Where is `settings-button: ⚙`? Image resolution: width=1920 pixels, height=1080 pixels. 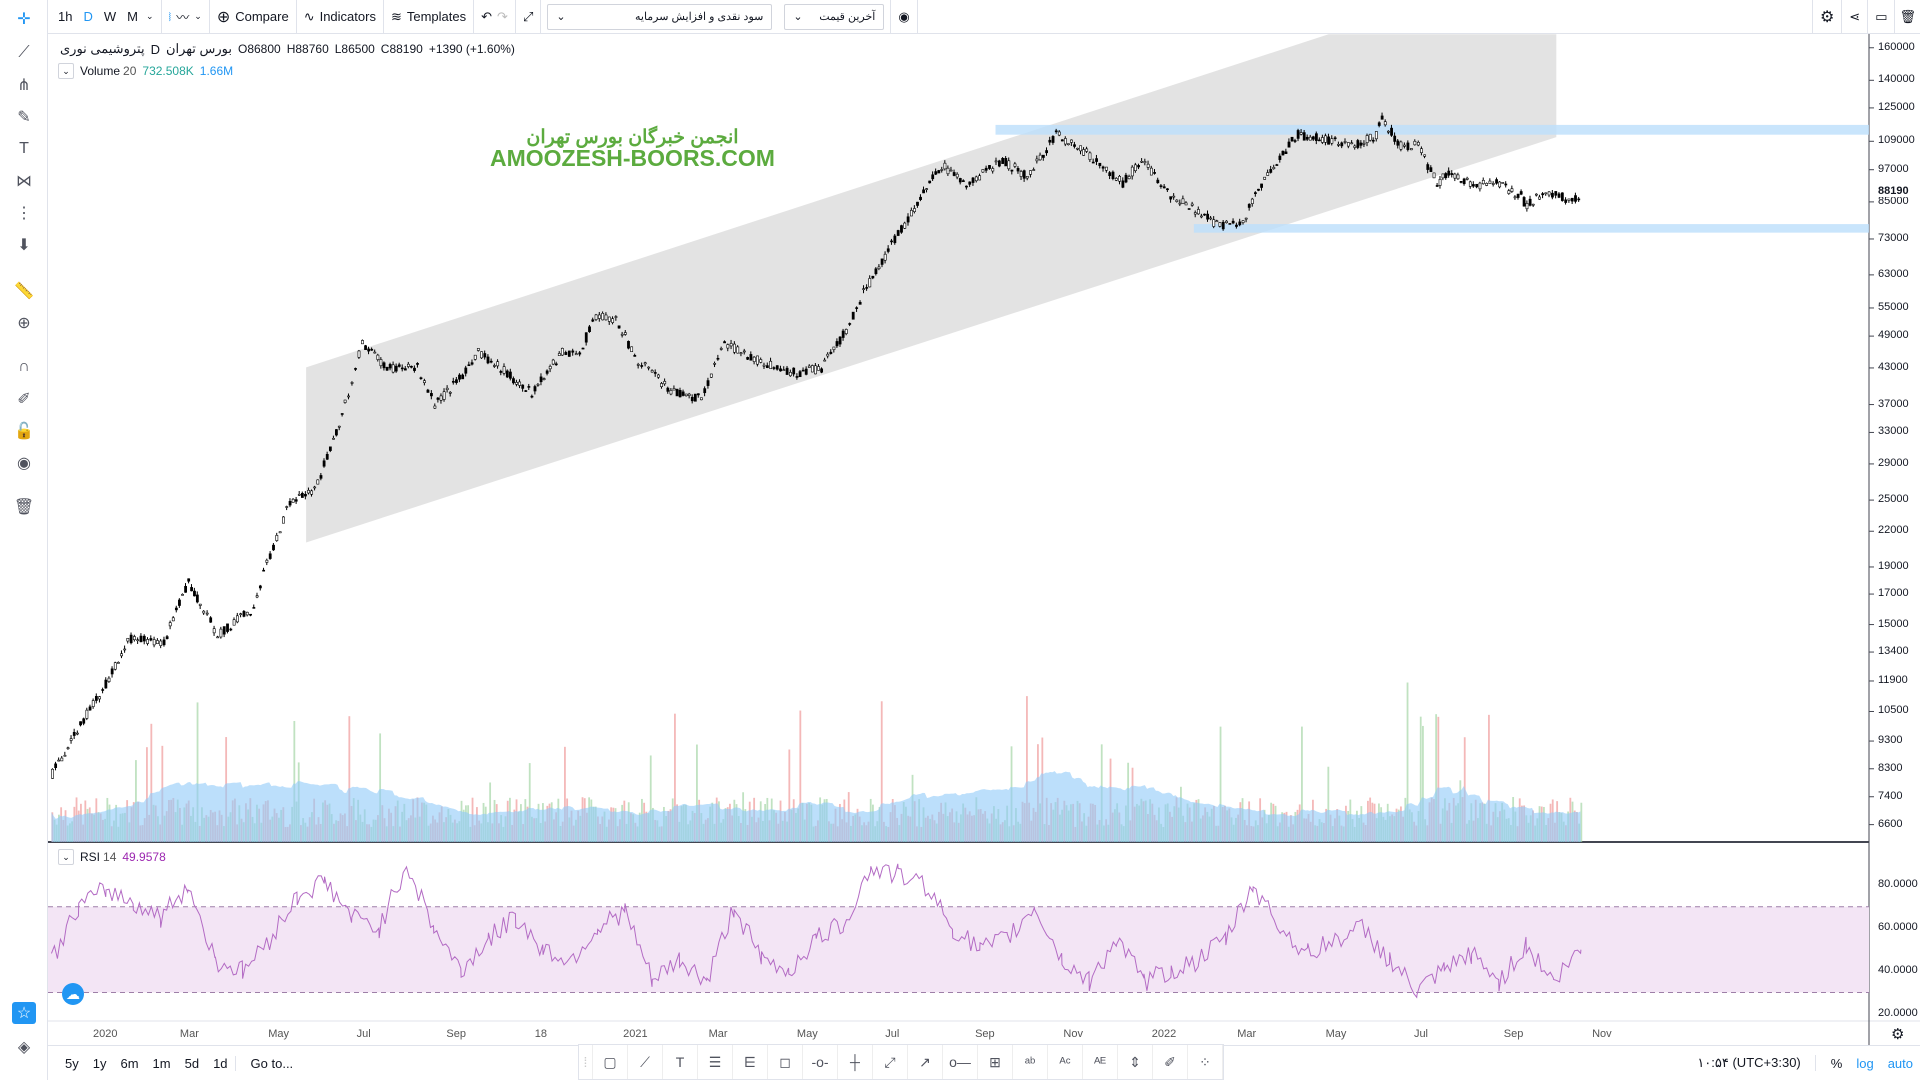
settings-button: ⚙ is located at coordinates (1827, 17).